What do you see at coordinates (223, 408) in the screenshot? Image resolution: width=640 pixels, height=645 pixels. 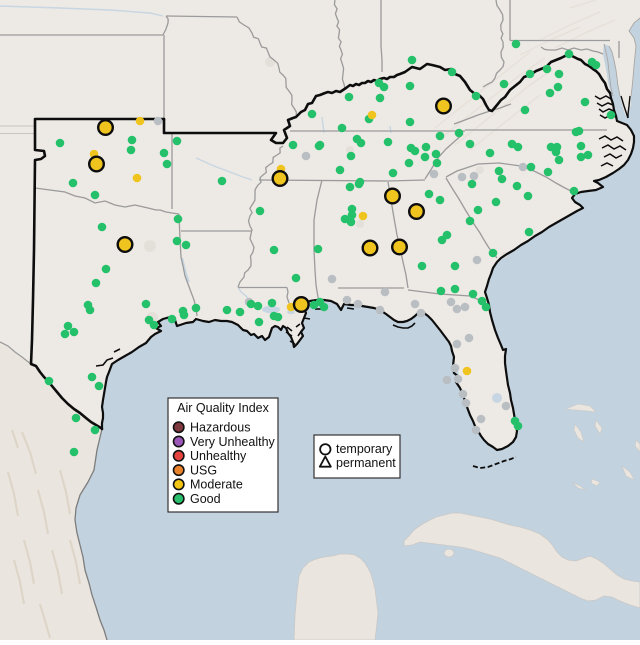 I see `svg-text: Air Quality Index` at bounding box center [223, 408].